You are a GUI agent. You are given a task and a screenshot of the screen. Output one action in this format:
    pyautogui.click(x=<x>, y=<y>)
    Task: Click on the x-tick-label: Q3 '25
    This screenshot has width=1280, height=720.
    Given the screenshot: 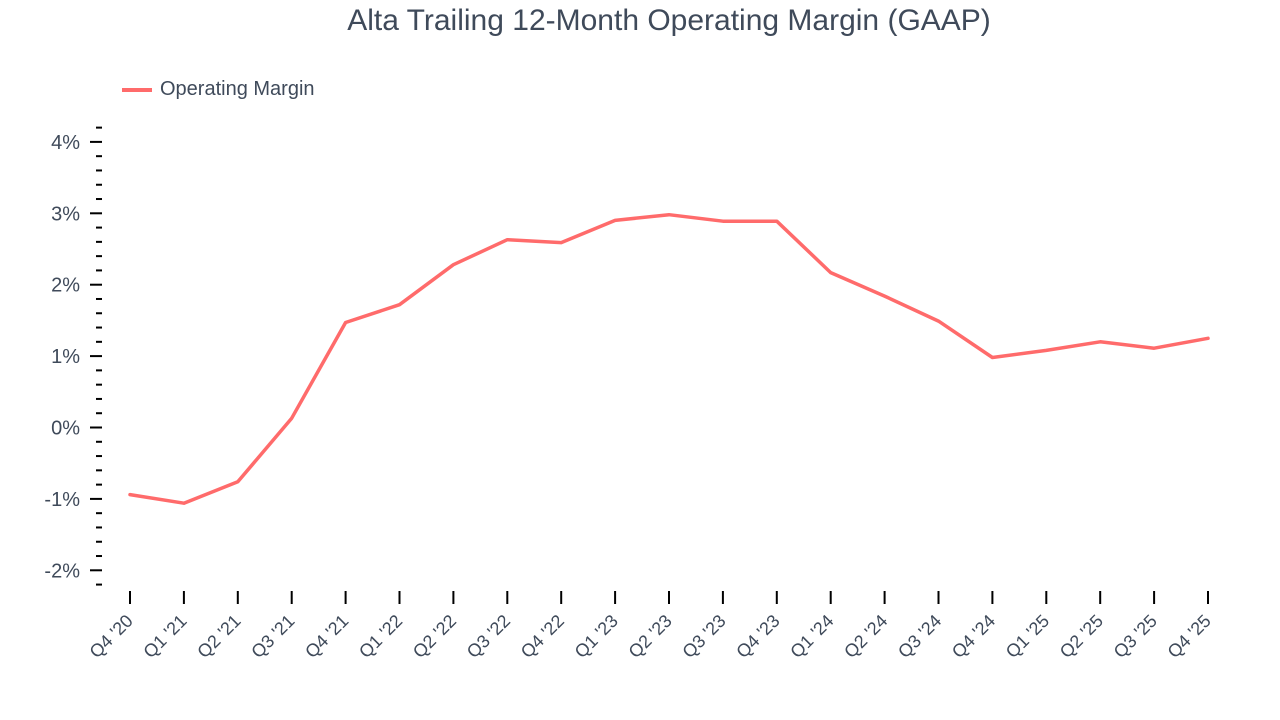 What is the action you would take?
    pyautogui.click(x=1135, y=636)
    